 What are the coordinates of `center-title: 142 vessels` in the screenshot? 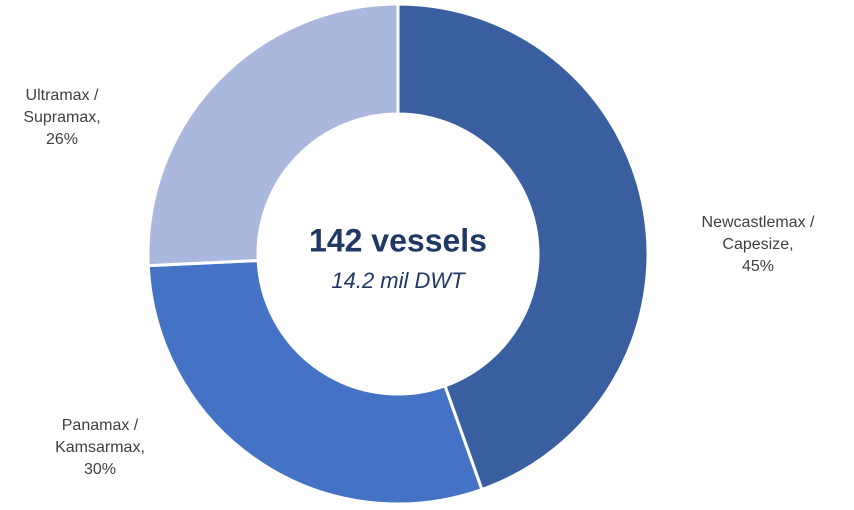 It's located at (398, 240).